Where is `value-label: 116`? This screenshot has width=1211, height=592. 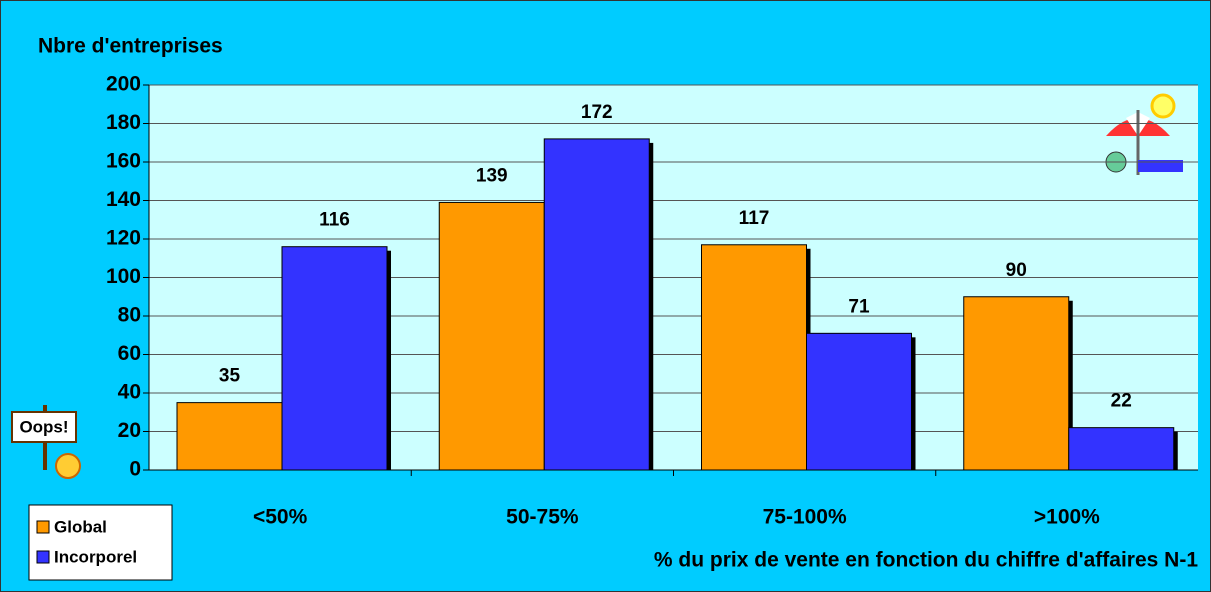 value-label: 116 is located at coordinates (334, 220).